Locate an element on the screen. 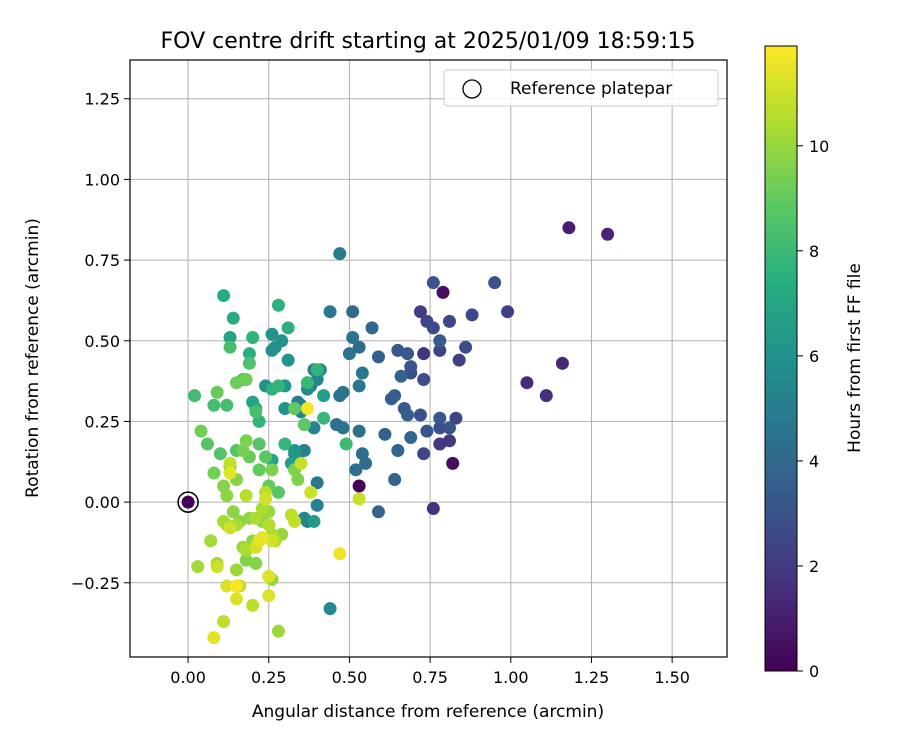 The width and height of the screenshot is (900, 750). y-axis-ticks: −0.25 0.00 0.25 0.50 0.75 1.00 1.25 is located at coordinates (100, 341).